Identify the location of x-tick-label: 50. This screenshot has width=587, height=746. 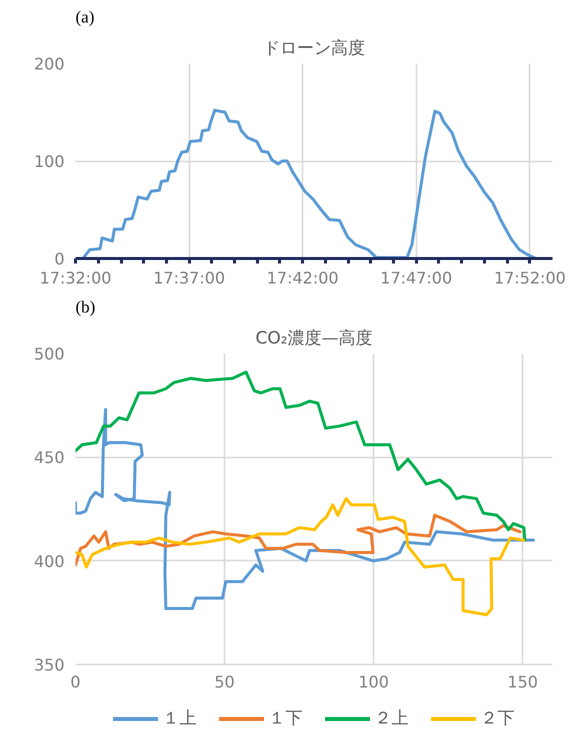
(224, 682).